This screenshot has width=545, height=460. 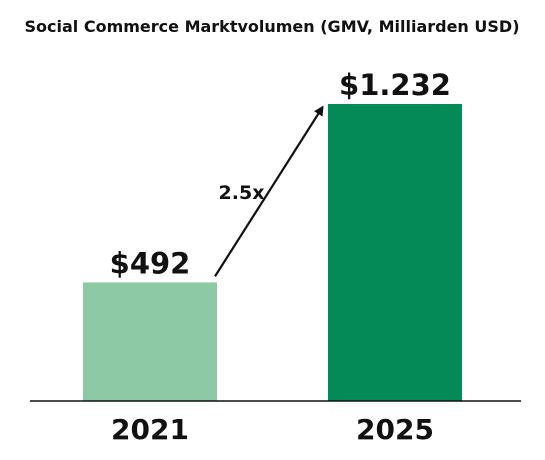 What do you see at coordinates (395, 85) in the screenshot?
I see `value-label-2025: $1.232` at bounding box center [395, 85].